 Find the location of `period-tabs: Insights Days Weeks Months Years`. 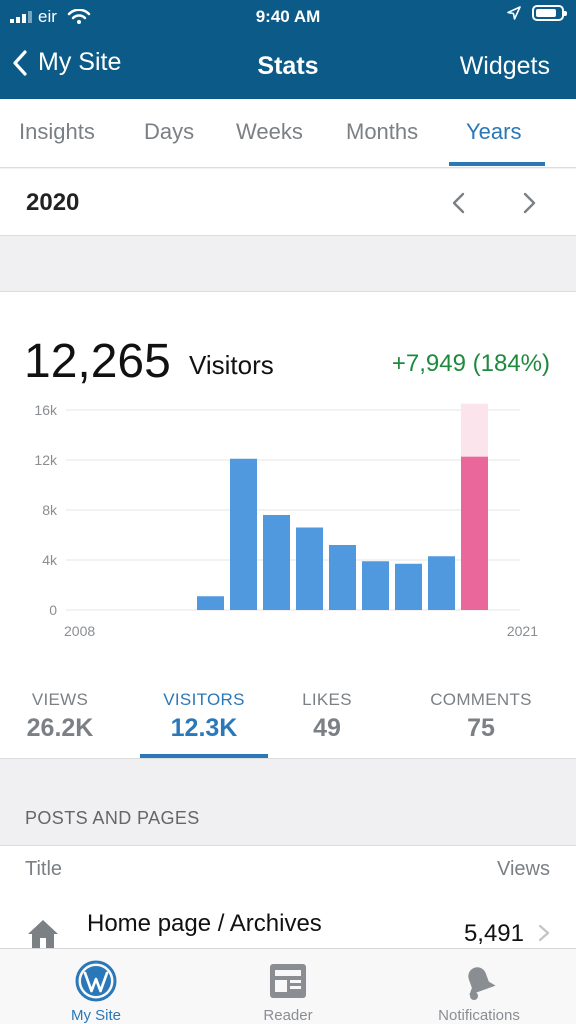

period-tabs: Insights Days Weeks Months Years is located at coordinates (288, 133).